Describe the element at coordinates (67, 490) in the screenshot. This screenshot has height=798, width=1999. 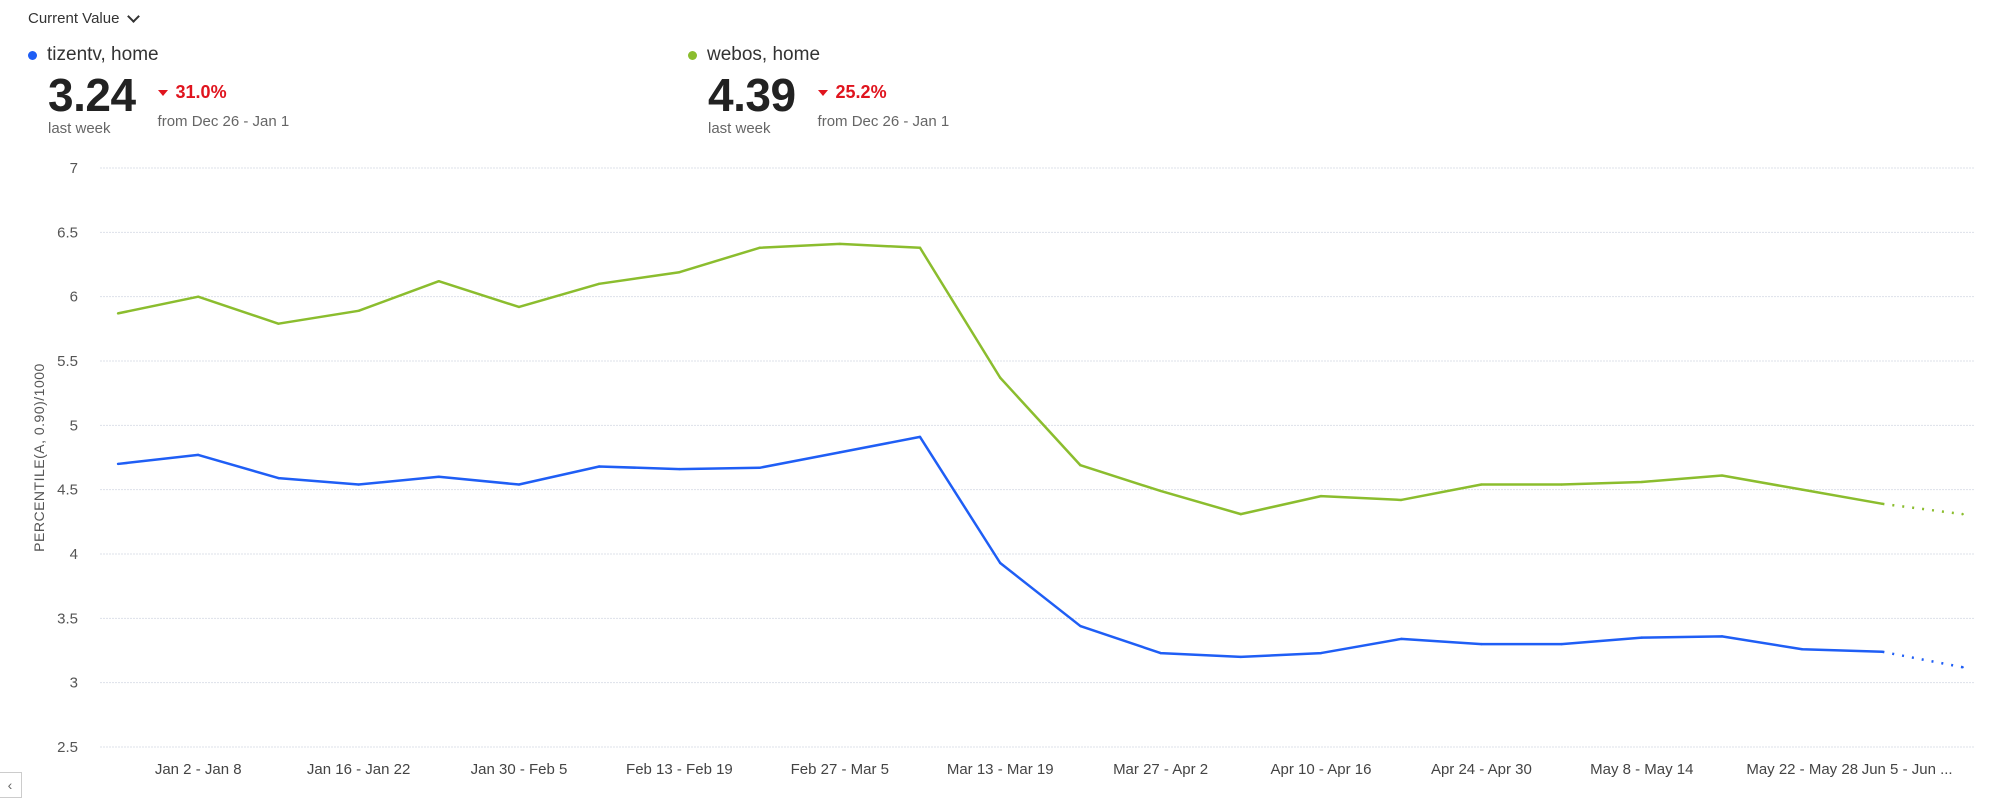
I see `y-tick-label: 4.5` at that location.